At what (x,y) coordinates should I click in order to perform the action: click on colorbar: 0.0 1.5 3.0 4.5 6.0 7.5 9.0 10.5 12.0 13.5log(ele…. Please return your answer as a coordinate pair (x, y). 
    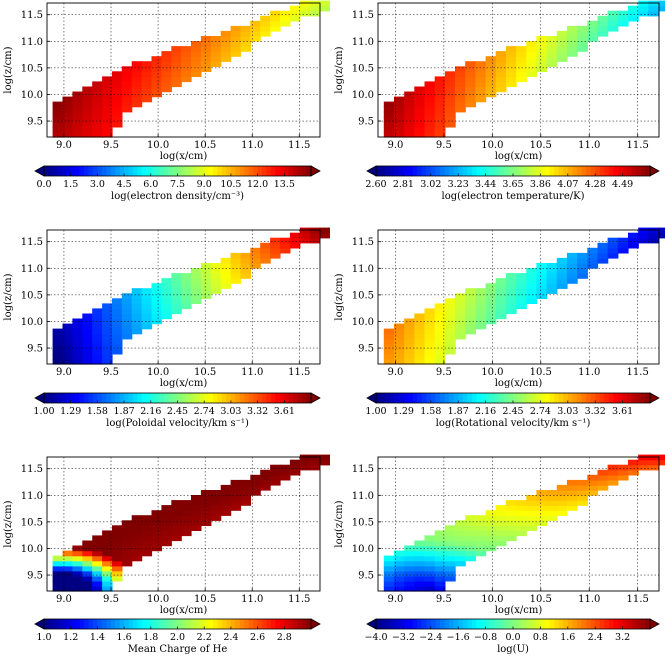
    Looking at the image, I should click on (177, 183).